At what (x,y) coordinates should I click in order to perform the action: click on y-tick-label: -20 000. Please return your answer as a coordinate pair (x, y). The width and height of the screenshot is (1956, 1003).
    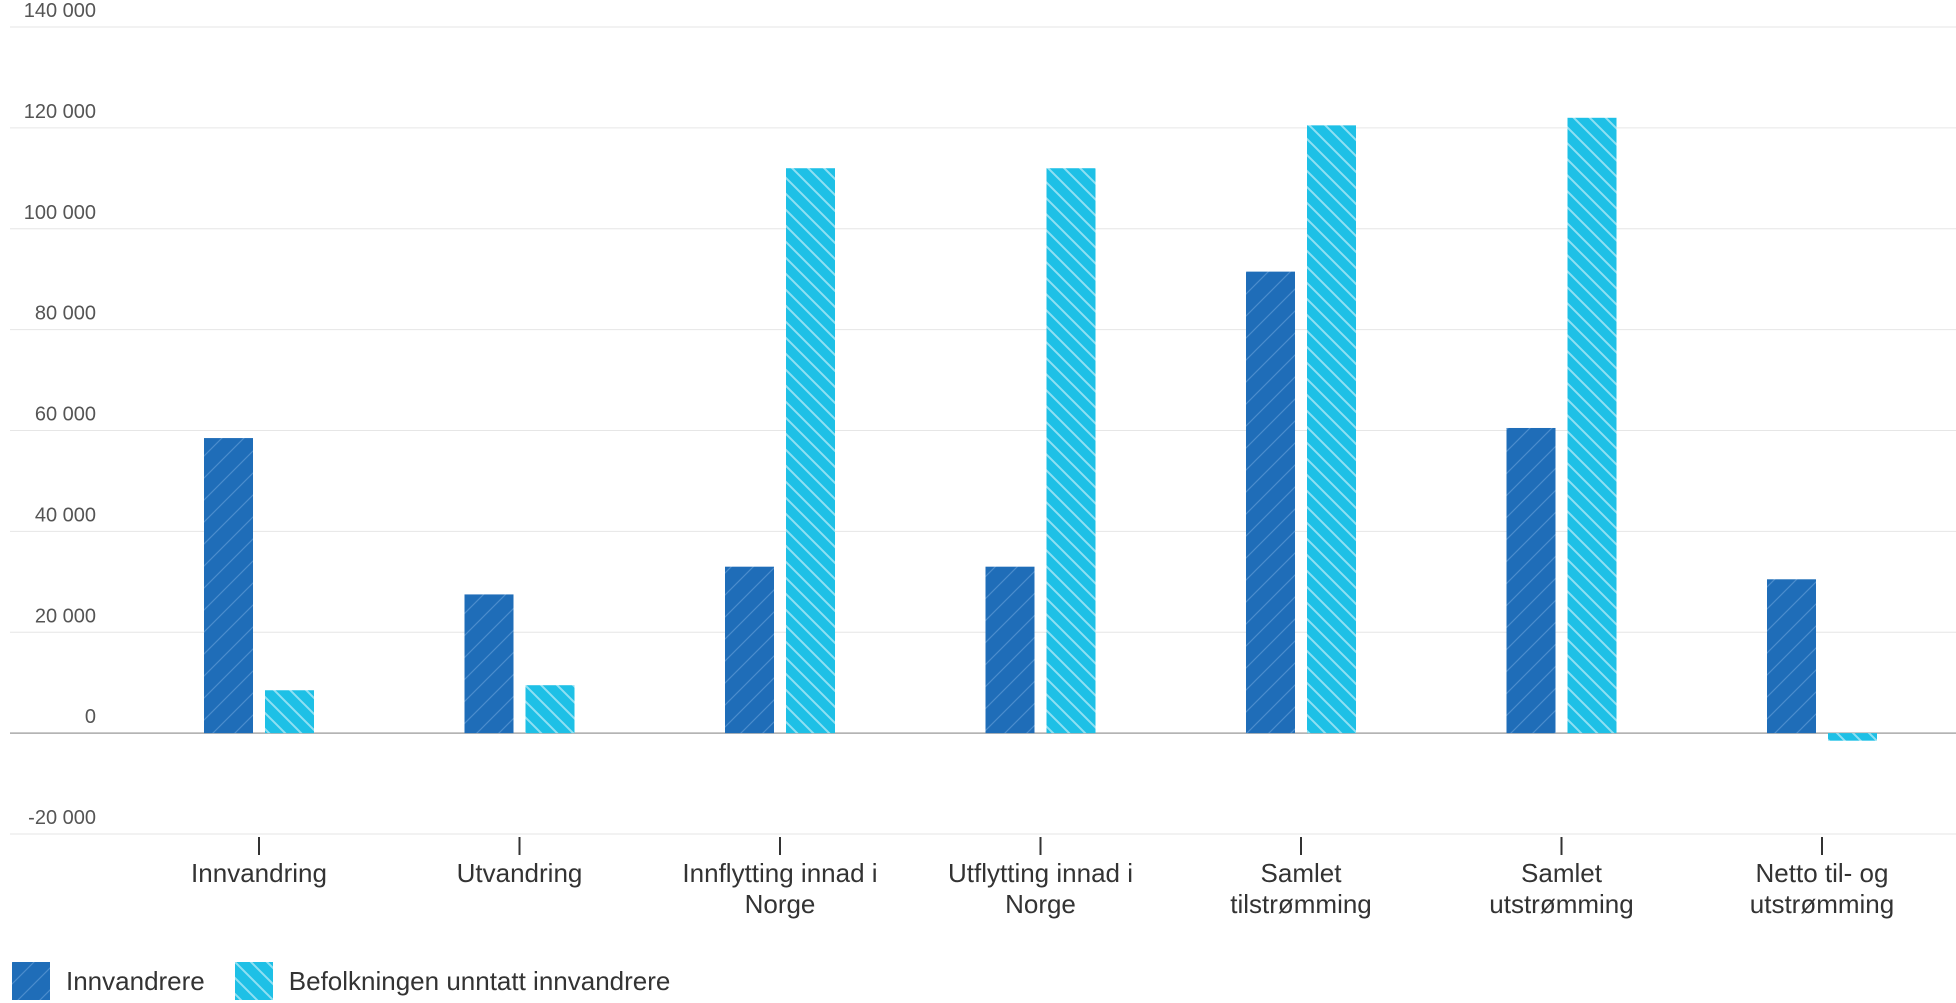
    Looking at the image, I should click on (62, 818).